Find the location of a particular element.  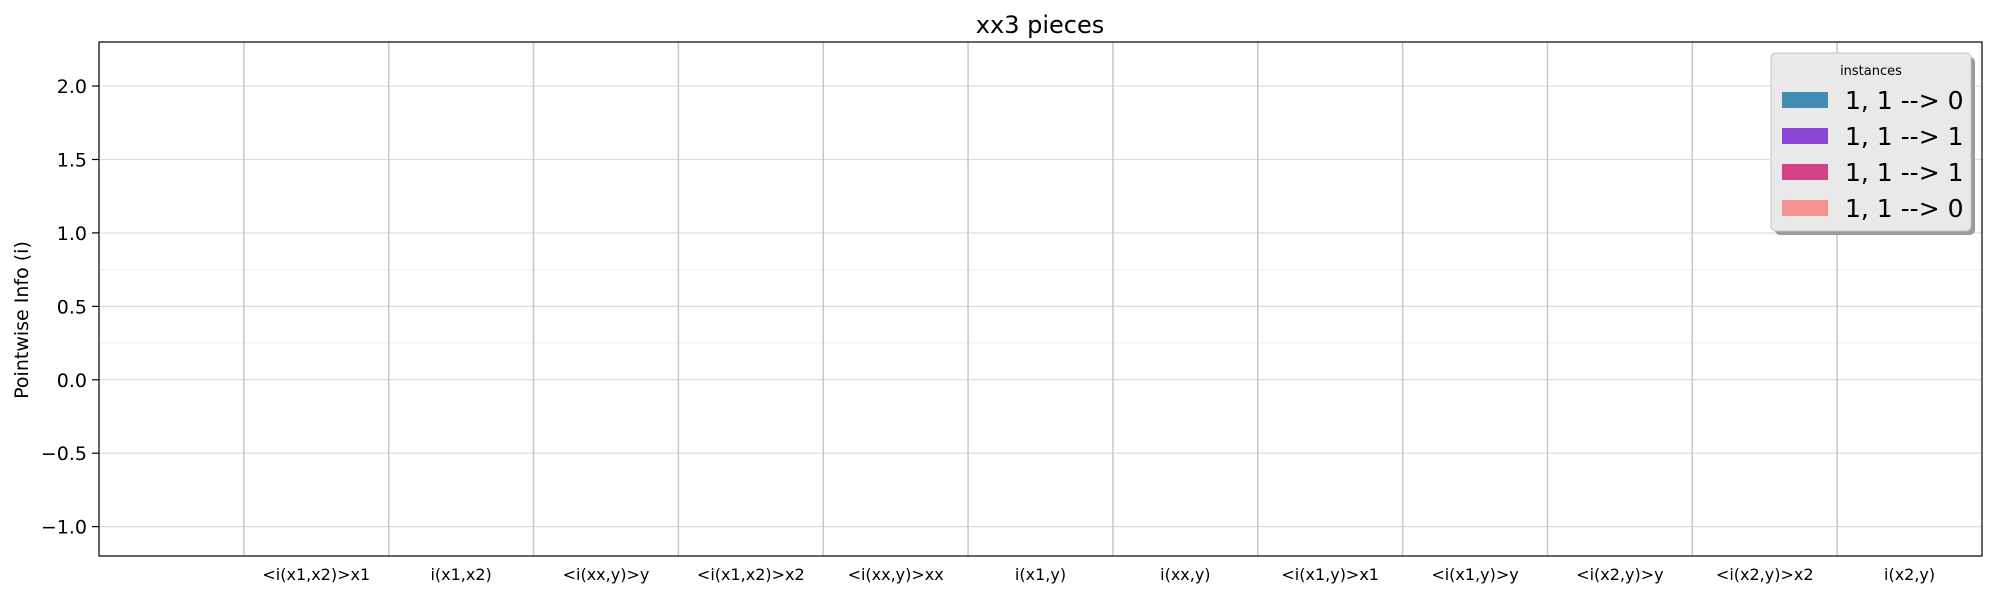

y-tick-label: 2.0 is located at coordinates (72, 87).